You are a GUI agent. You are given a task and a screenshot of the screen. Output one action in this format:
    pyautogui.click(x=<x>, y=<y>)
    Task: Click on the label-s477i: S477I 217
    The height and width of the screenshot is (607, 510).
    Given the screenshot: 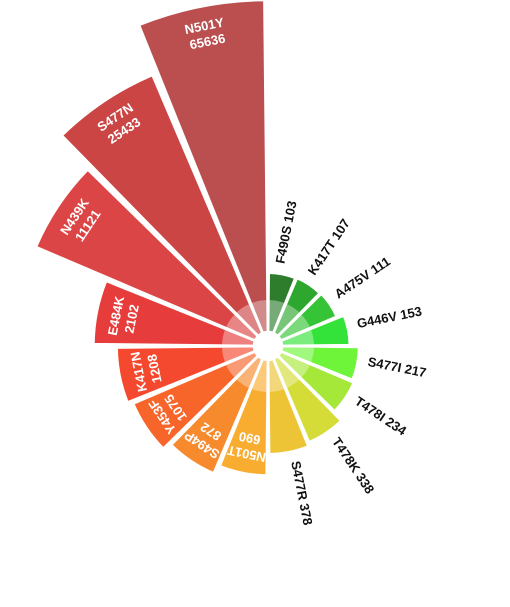 What is the action you would take?
    pyautogui.click(x=397, y=367)
    